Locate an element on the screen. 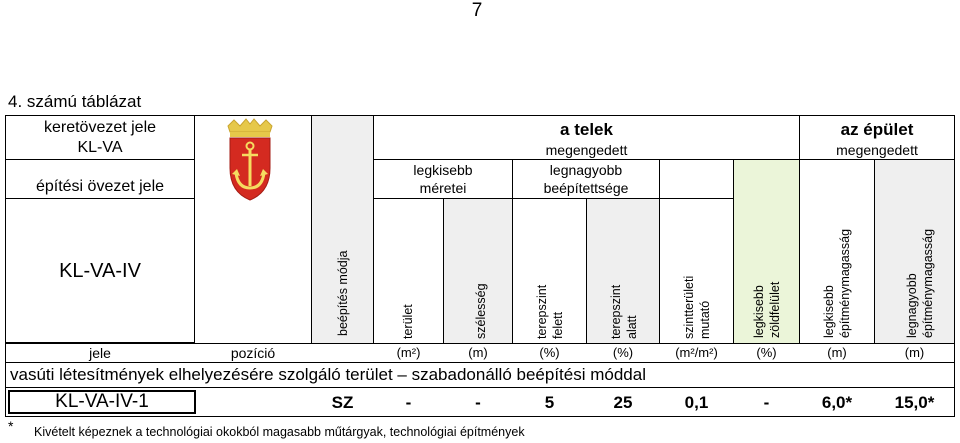 This screenshot has width=960, height=443. unit-ratio: (m²/m²) is located at coordinates (696, 352).